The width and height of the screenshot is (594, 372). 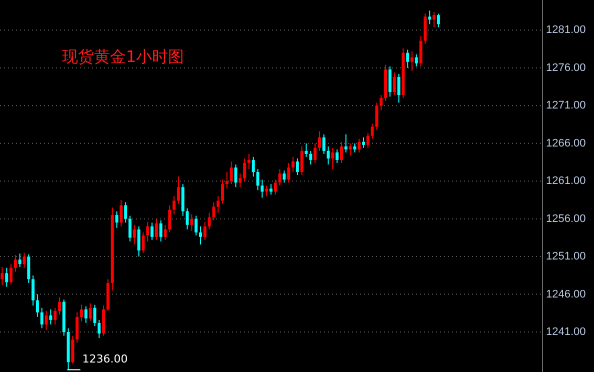 I want to click on y-tick-label: 1256.00, so click(x=566, y=218).